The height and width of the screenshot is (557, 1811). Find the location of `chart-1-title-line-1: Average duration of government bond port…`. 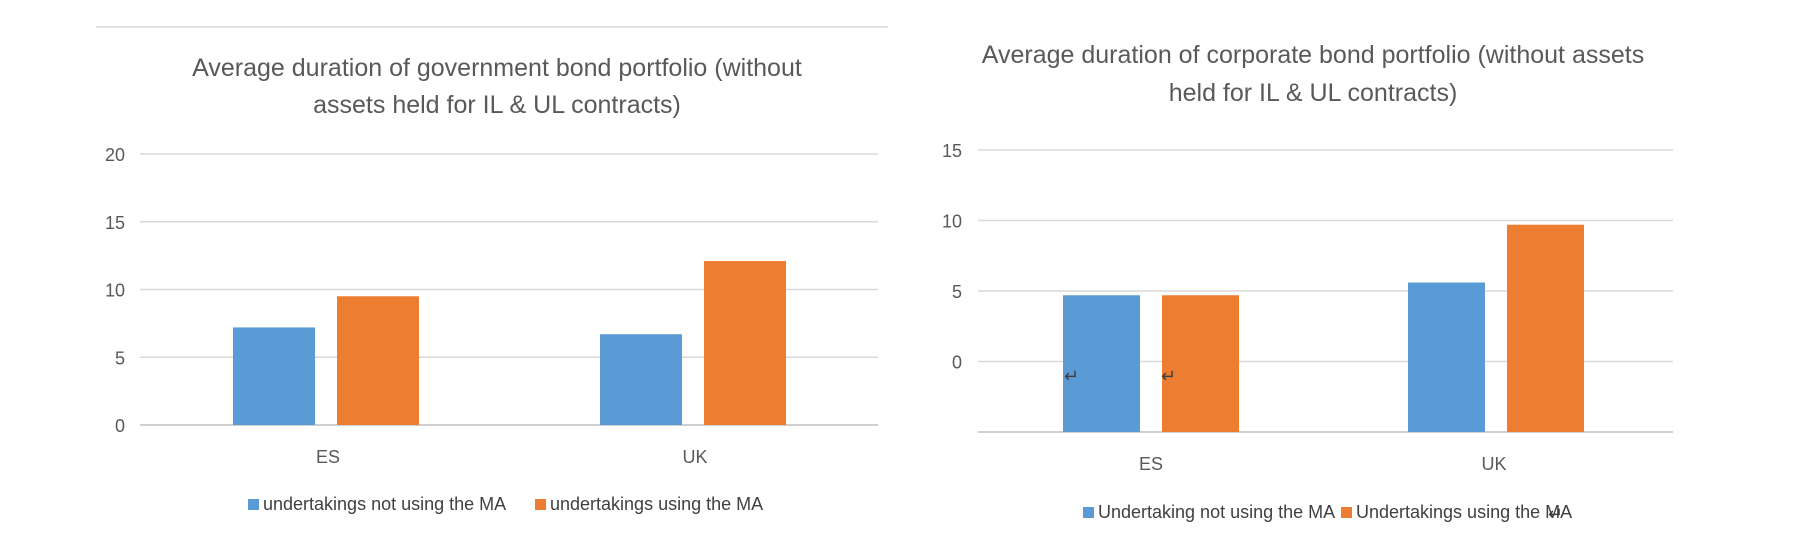

chart-1-title-line-1: Average duration of government bond port… is located at coordinates (497, 68).